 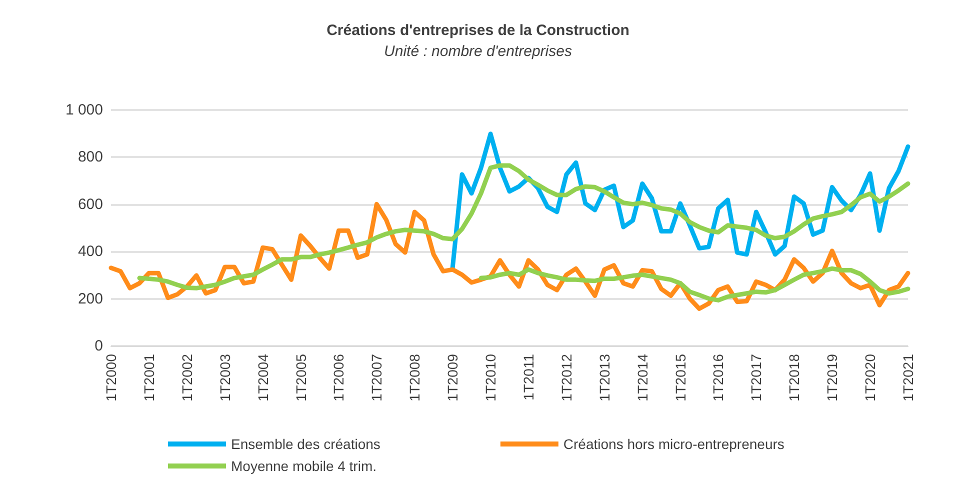 I want to click on y-tick-label: 400, so click(x=90, y=251).